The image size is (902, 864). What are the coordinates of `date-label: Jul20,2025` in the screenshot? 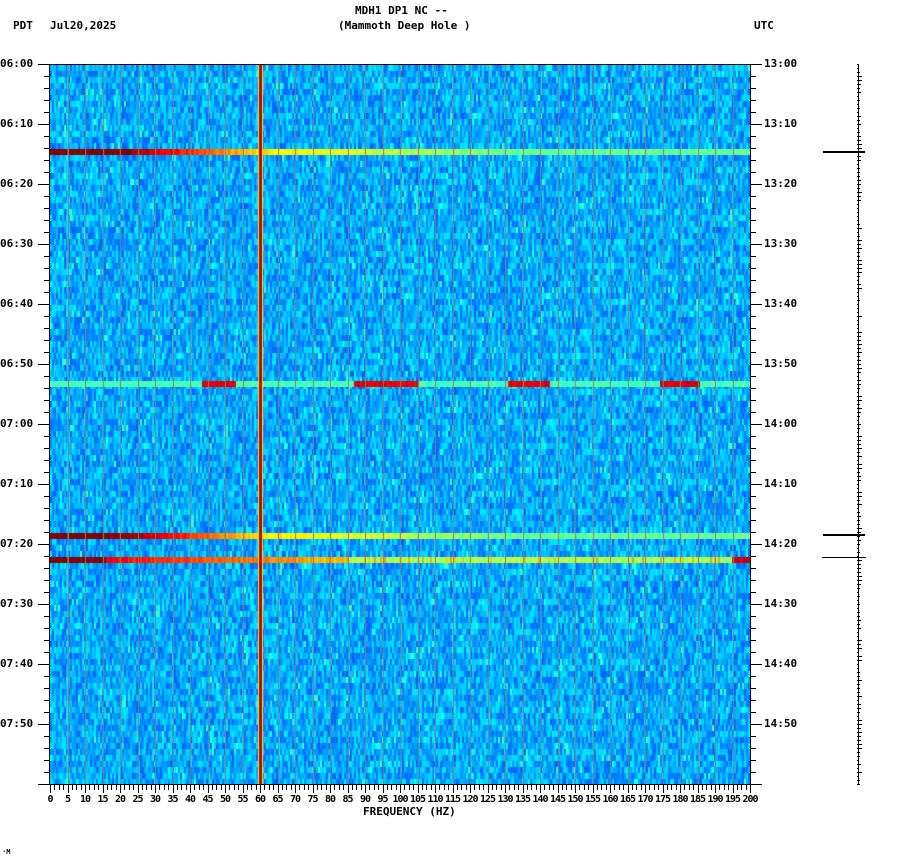 It's located at (83, 25).